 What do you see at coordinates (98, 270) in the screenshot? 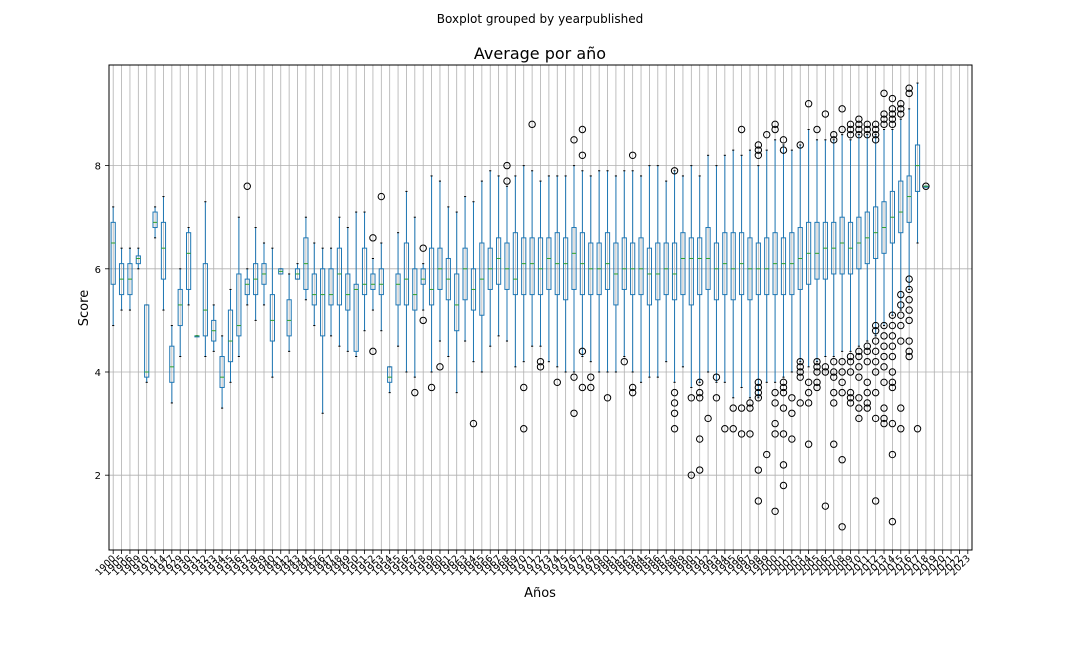
I see `y-tick-label: 6` at bounding box center [98, 270].